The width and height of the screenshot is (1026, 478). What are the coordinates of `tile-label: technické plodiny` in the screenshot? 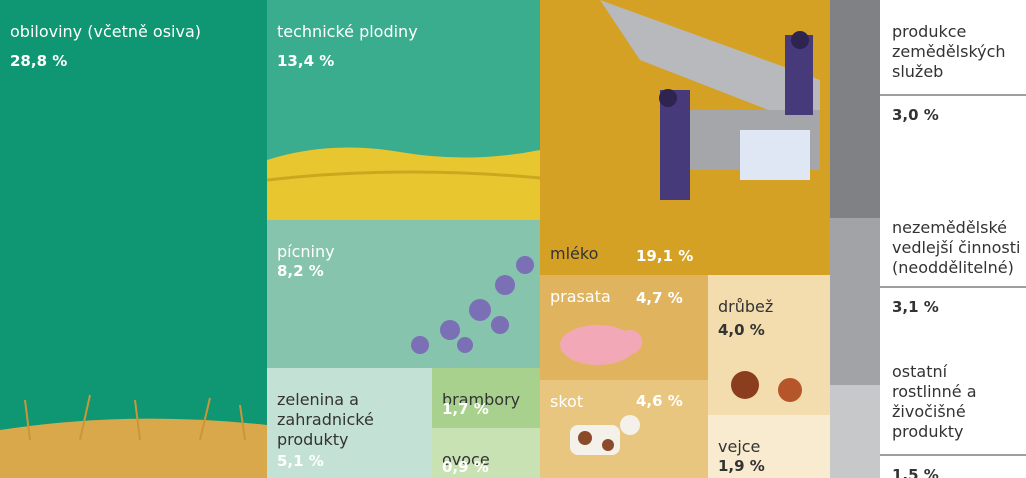 It's located at (347, 31).